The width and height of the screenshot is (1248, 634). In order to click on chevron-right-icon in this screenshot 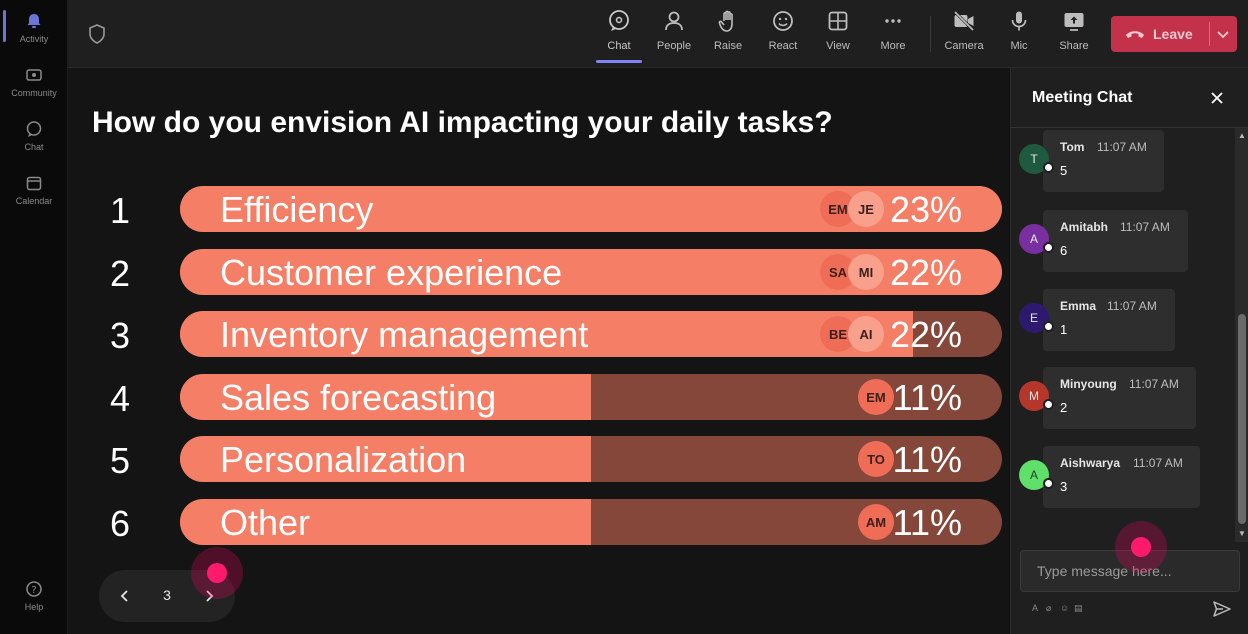, I will do `click(210, 596)`.